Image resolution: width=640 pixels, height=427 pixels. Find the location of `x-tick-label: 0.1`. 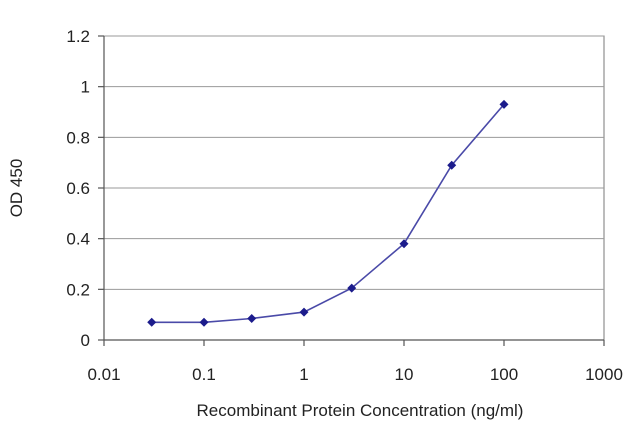

x-tick-label: 0.1 is located at coordinates (204, 374).